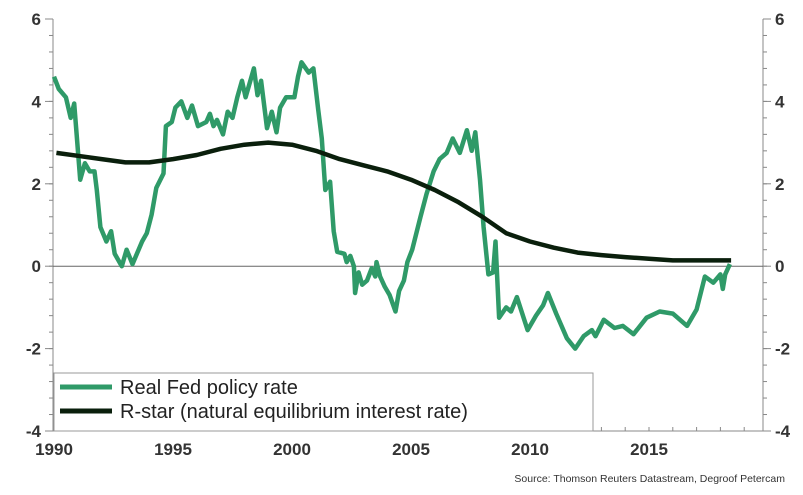 The height and width of the screenshot is (495, 803). Describe the element at coordinates (173, 449) in the screenshot. I see `x-tick-label: 1995` at that location.